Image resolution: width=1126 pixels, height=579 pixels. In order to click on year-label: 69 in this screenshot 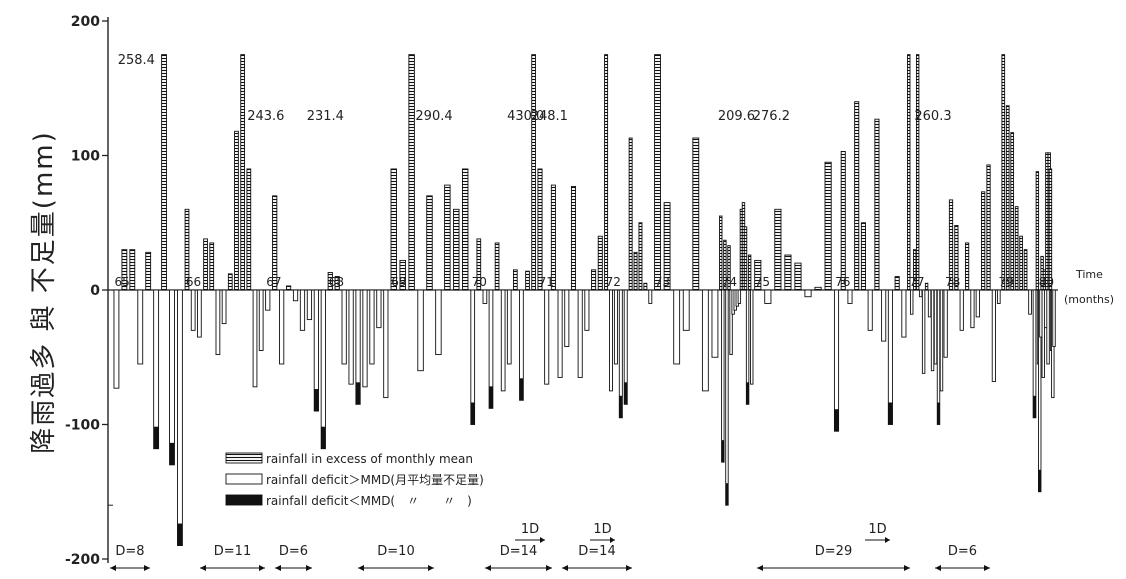, I will do `click(398, 282)`.